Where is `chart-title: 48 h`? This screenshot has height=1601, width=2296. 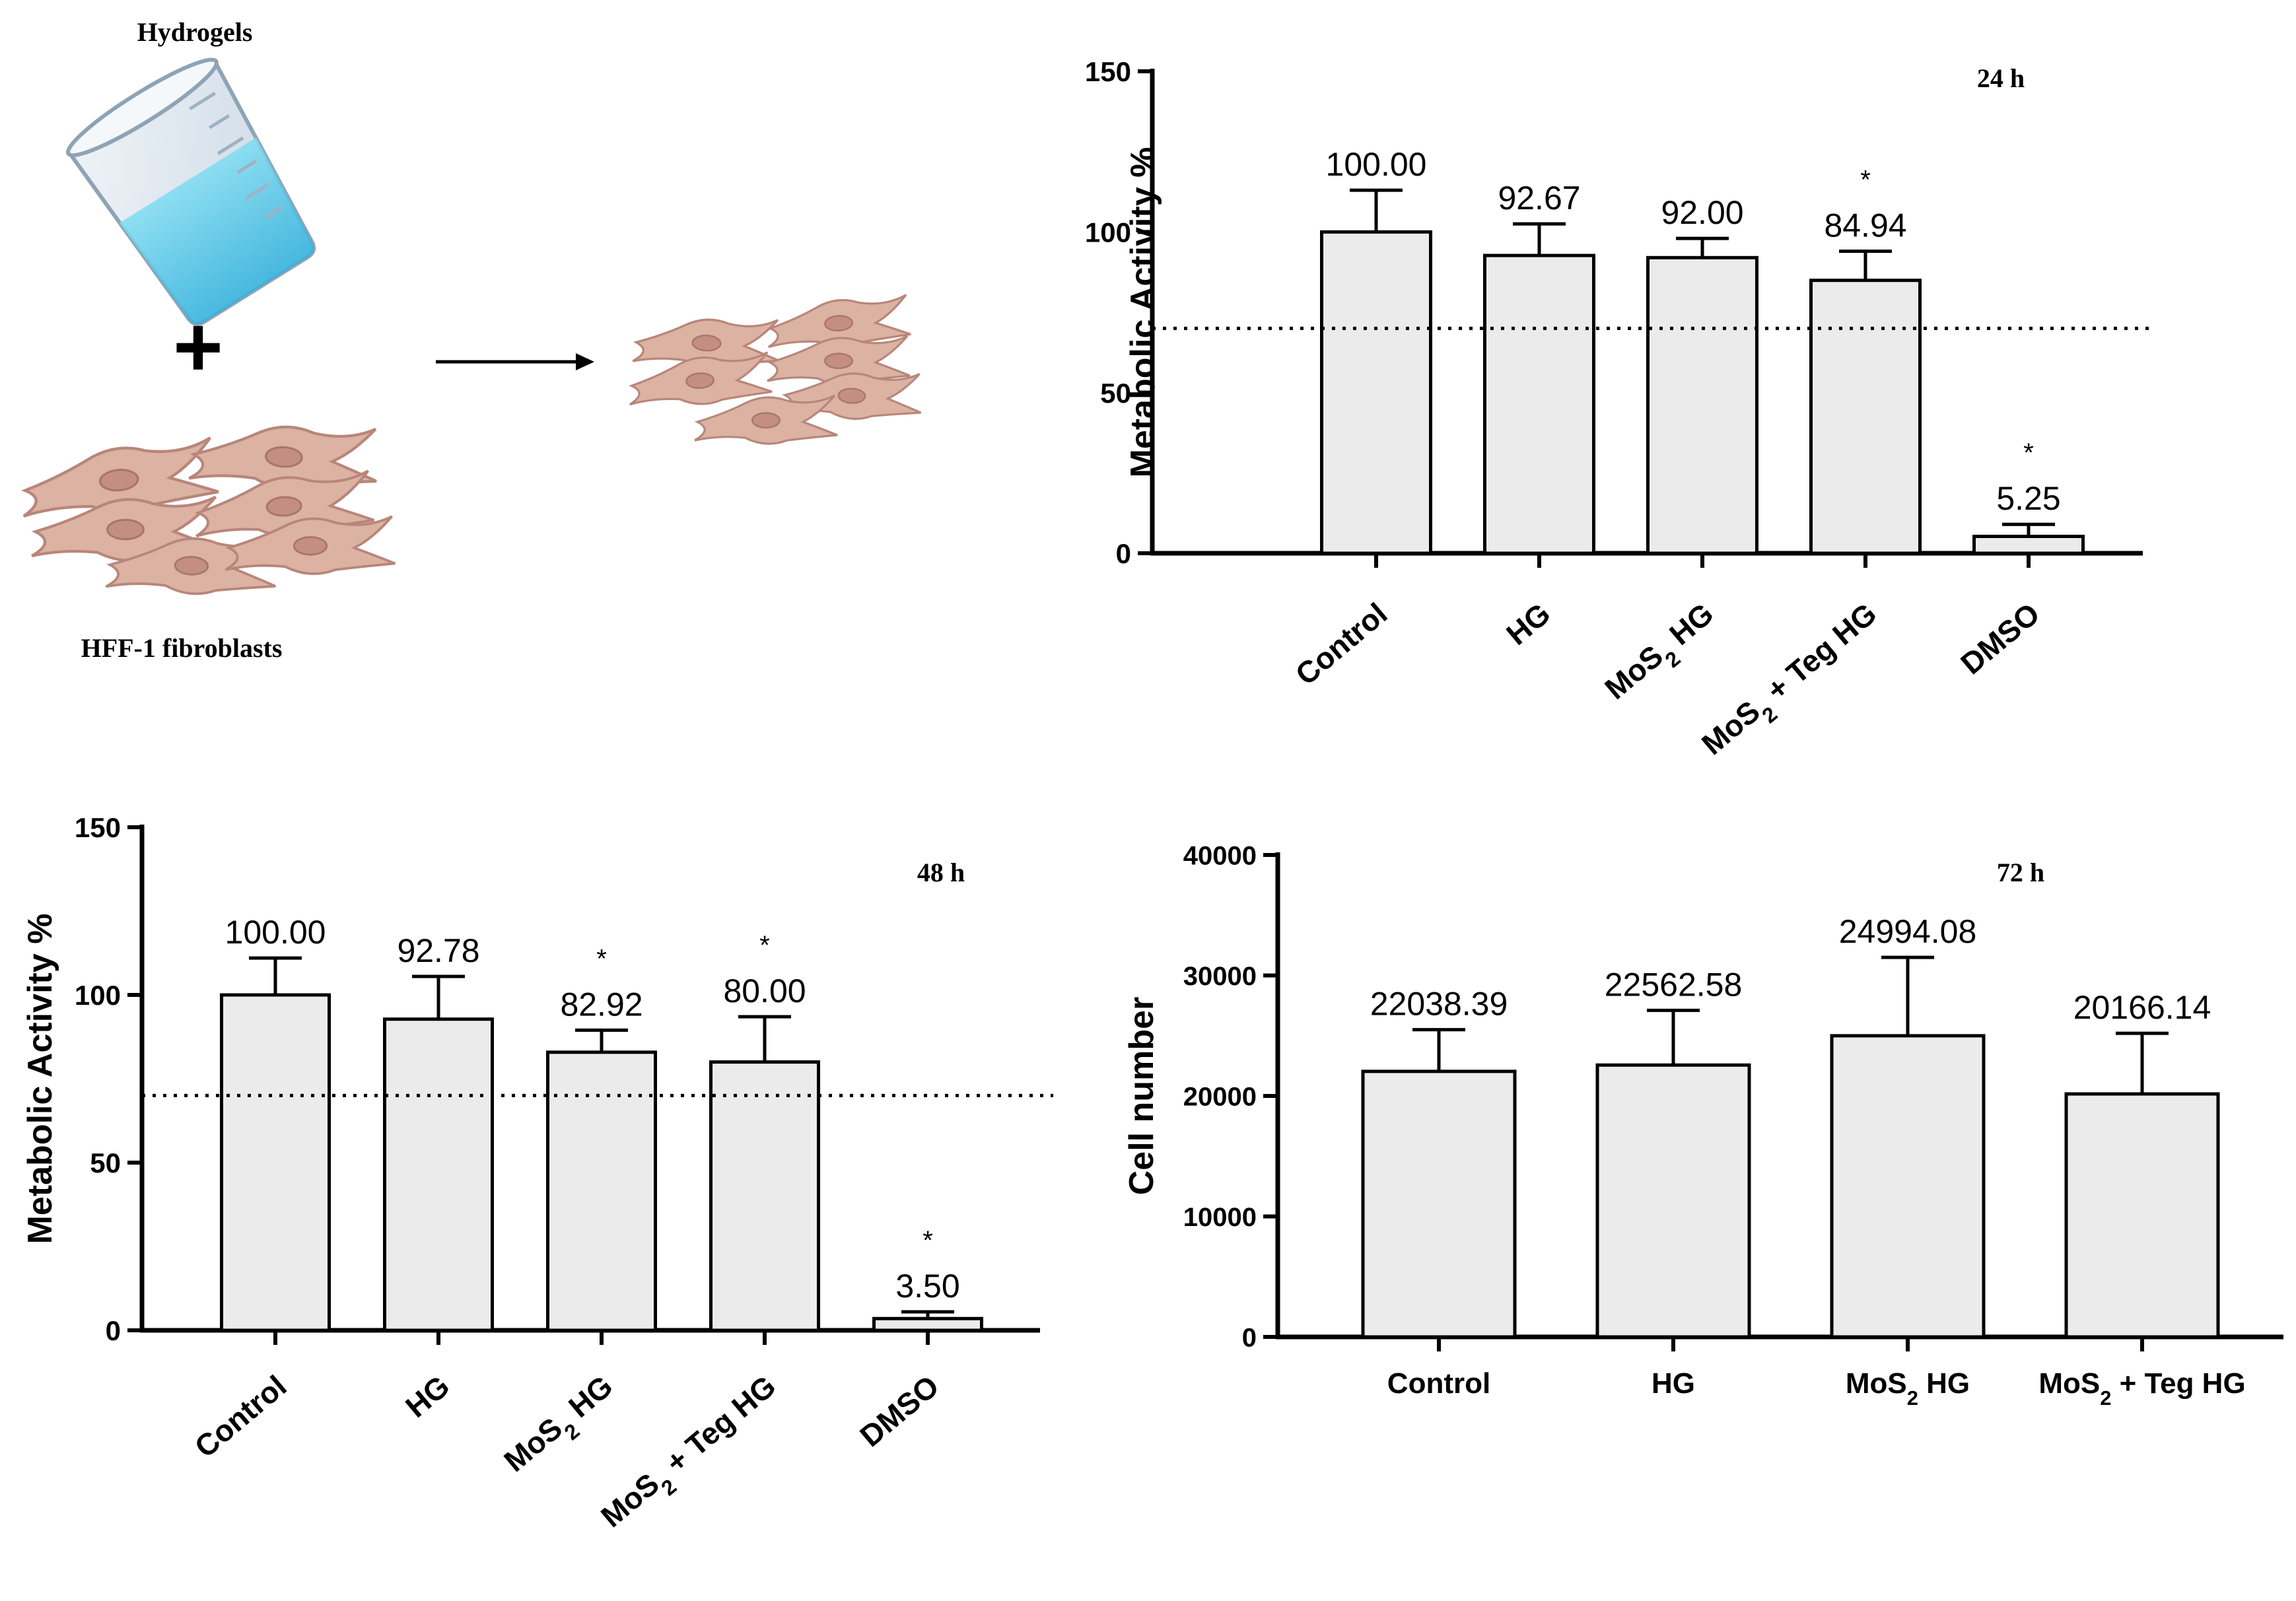
chart-title: 48 h is located at coordinates (941, 872).